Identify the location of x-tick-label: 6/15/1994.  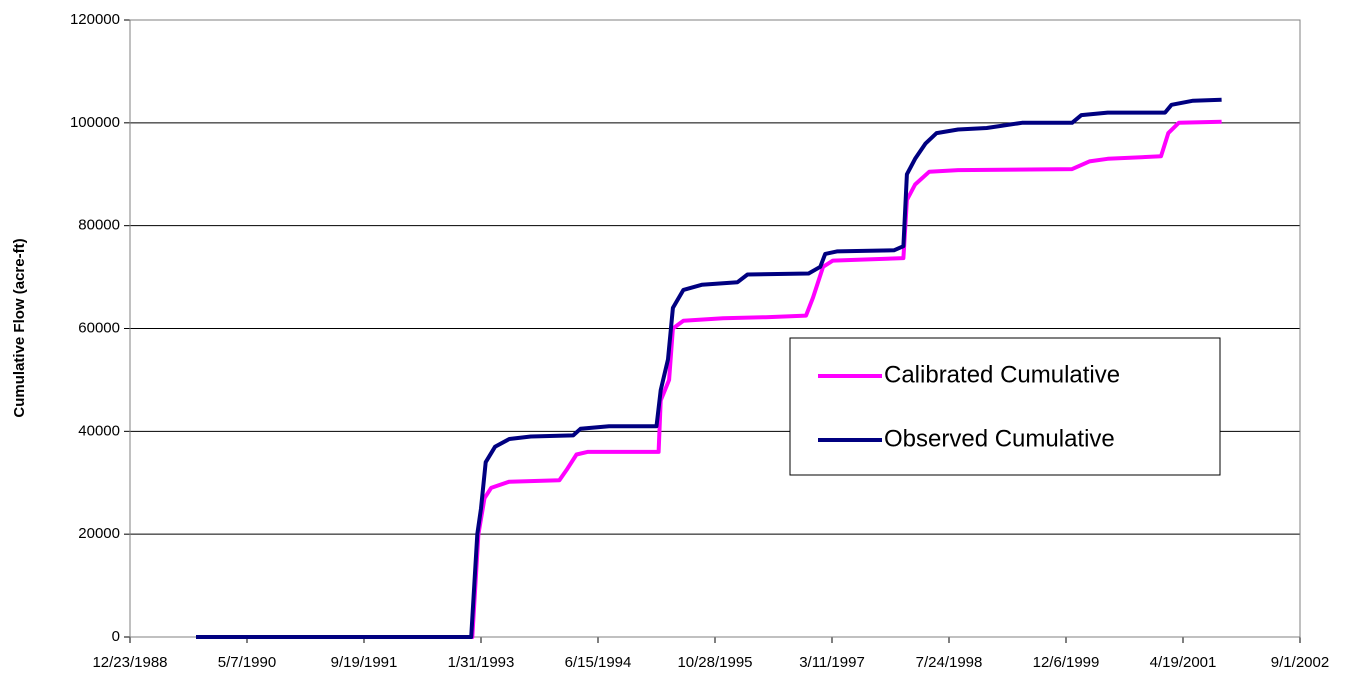
(598, 662).